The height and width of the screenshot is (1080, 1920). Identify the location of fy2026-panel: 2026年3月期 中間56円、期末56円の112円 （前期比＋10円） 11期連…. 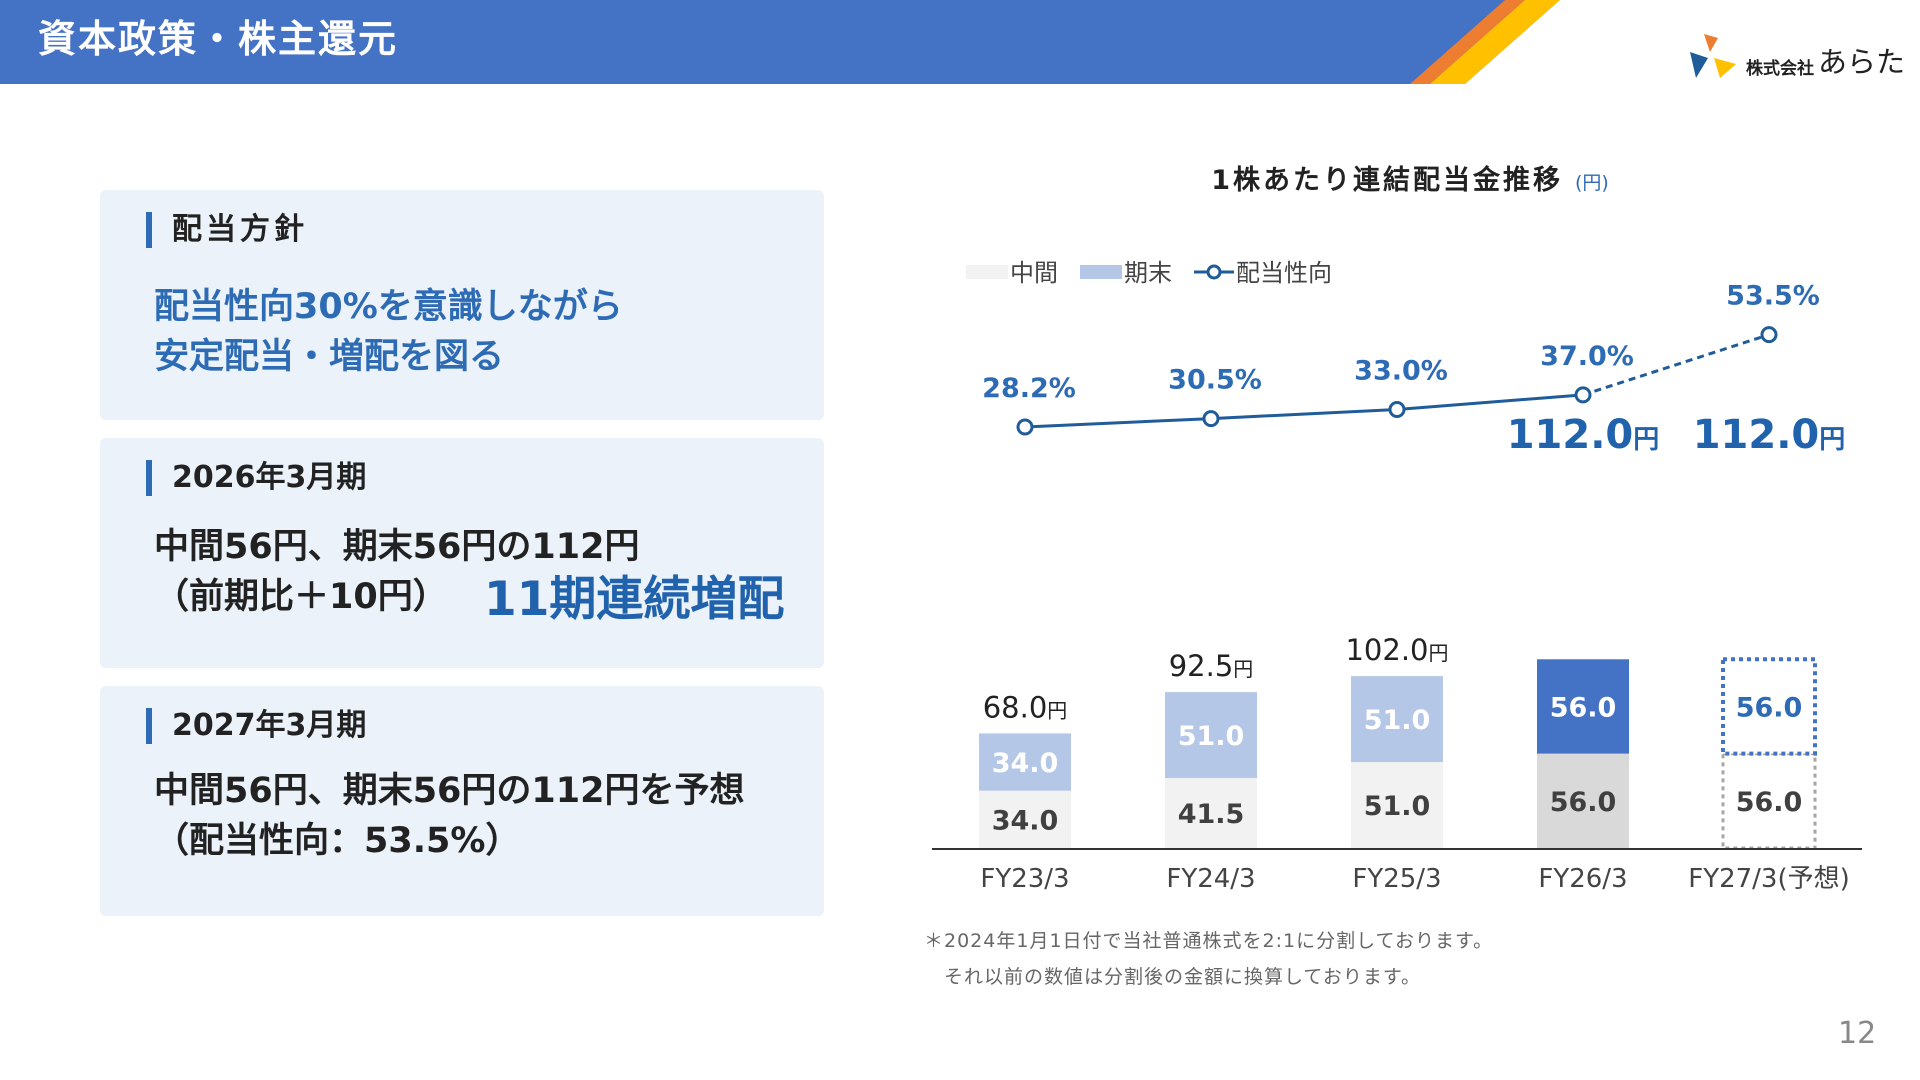
(462, 553).